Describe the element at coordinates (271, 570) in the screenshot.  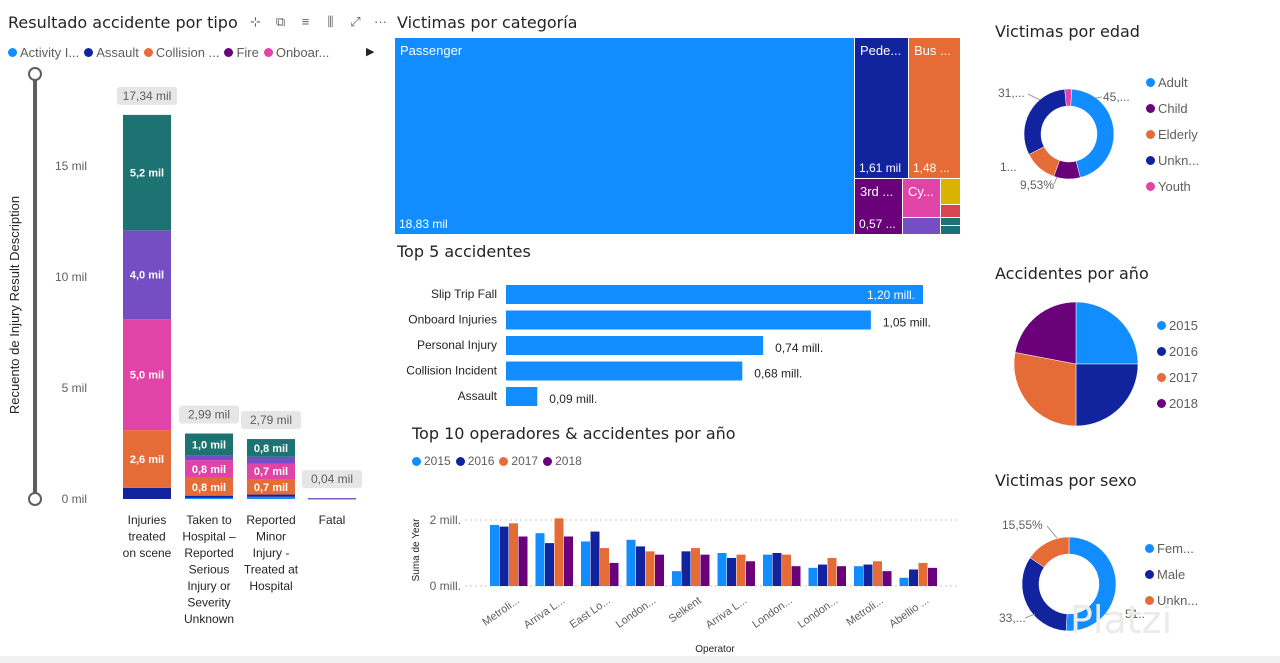
I see `x-category-line: Treated at` at that location.